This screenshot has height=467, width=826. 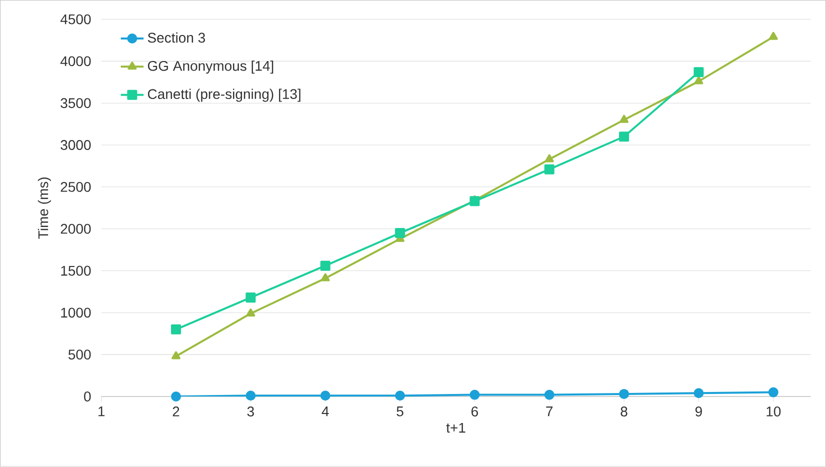 I want to click on x-tick-label: 9, so click(x=698, y=411).